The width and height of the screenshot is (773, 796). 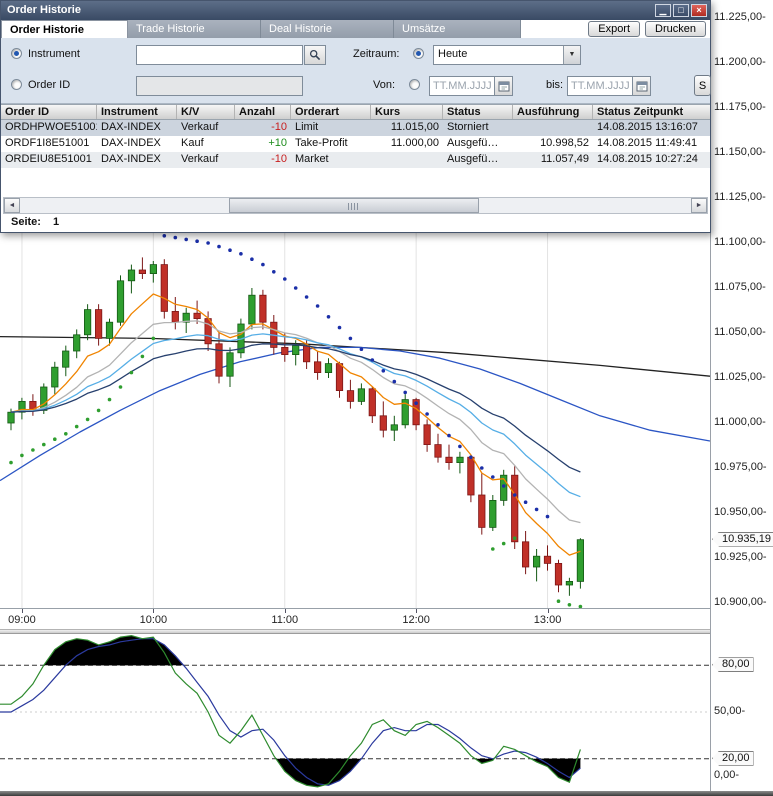 What do you see at coordinates (386, 793) in the screenshot?
I see `bottom-panel-edge` at bounding box center [386, 793].